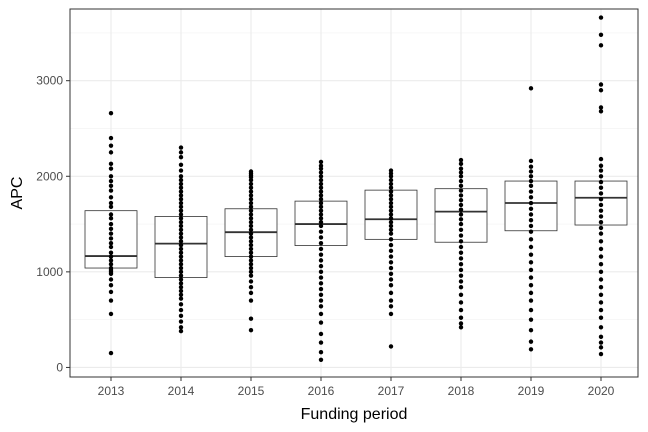 Image resolution: width=648 pixels, height=432 pixels. Describe the element at coordinates (391, 391) in the screenshot. I see `x-tick-label: 2017` at that location.